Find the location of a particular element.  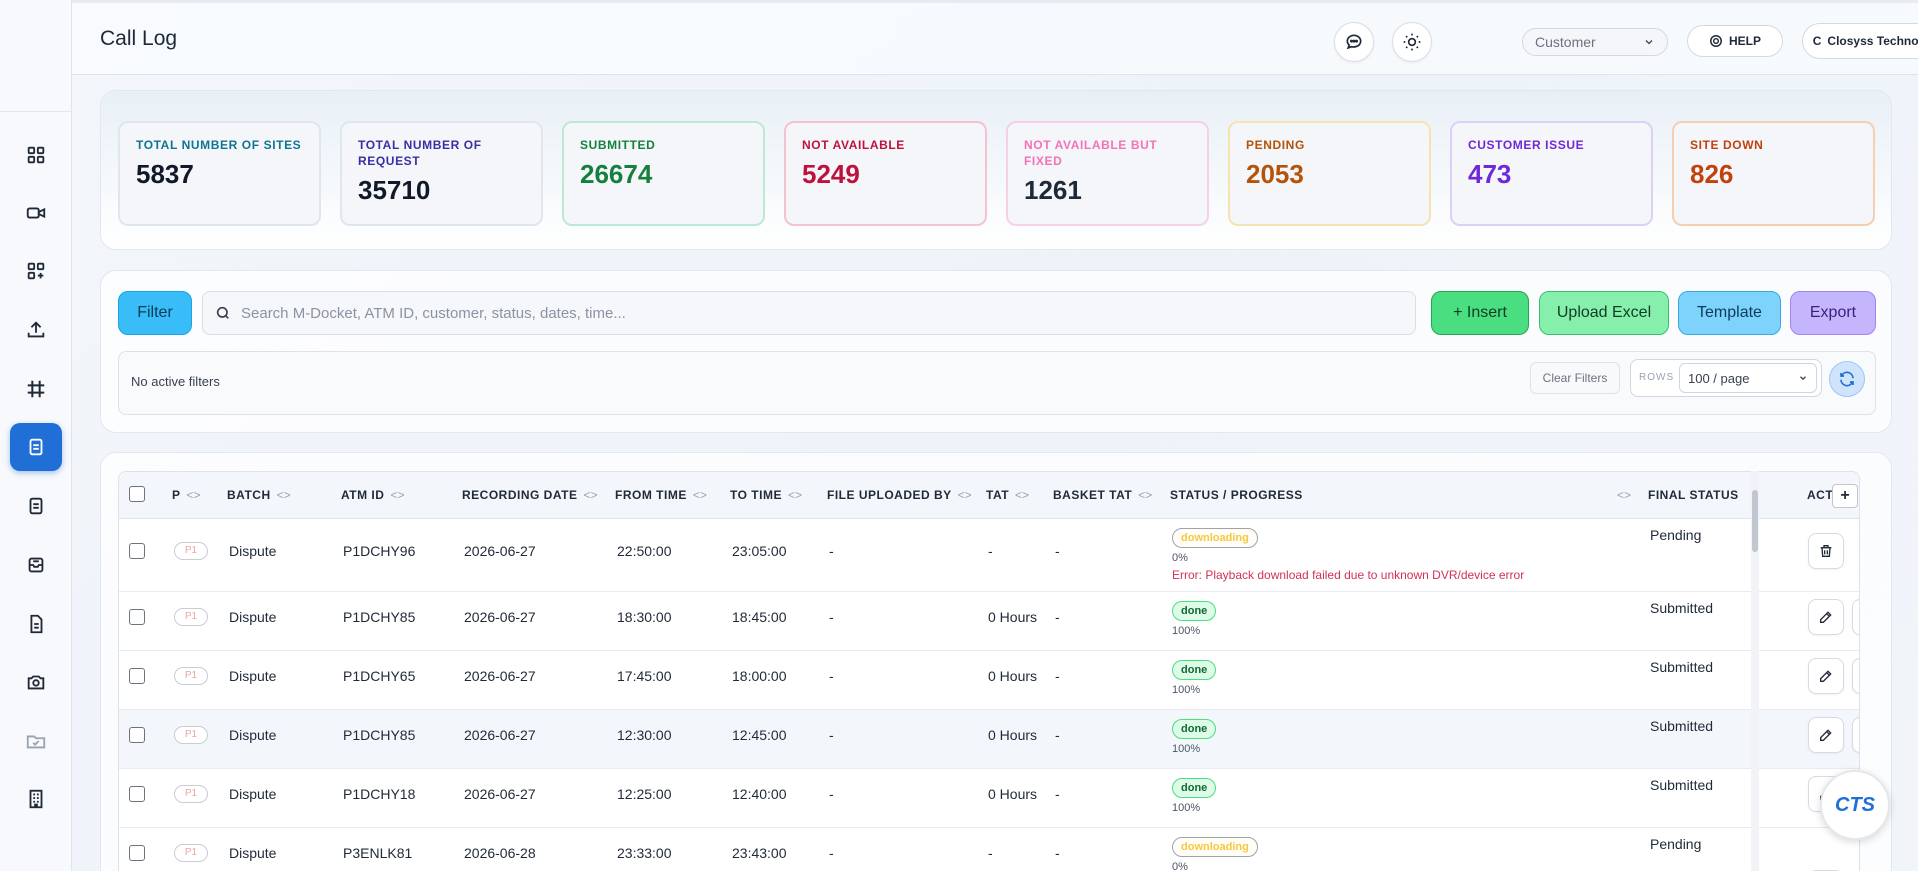

table-scrollbar is located at coordinates (1755, 671).